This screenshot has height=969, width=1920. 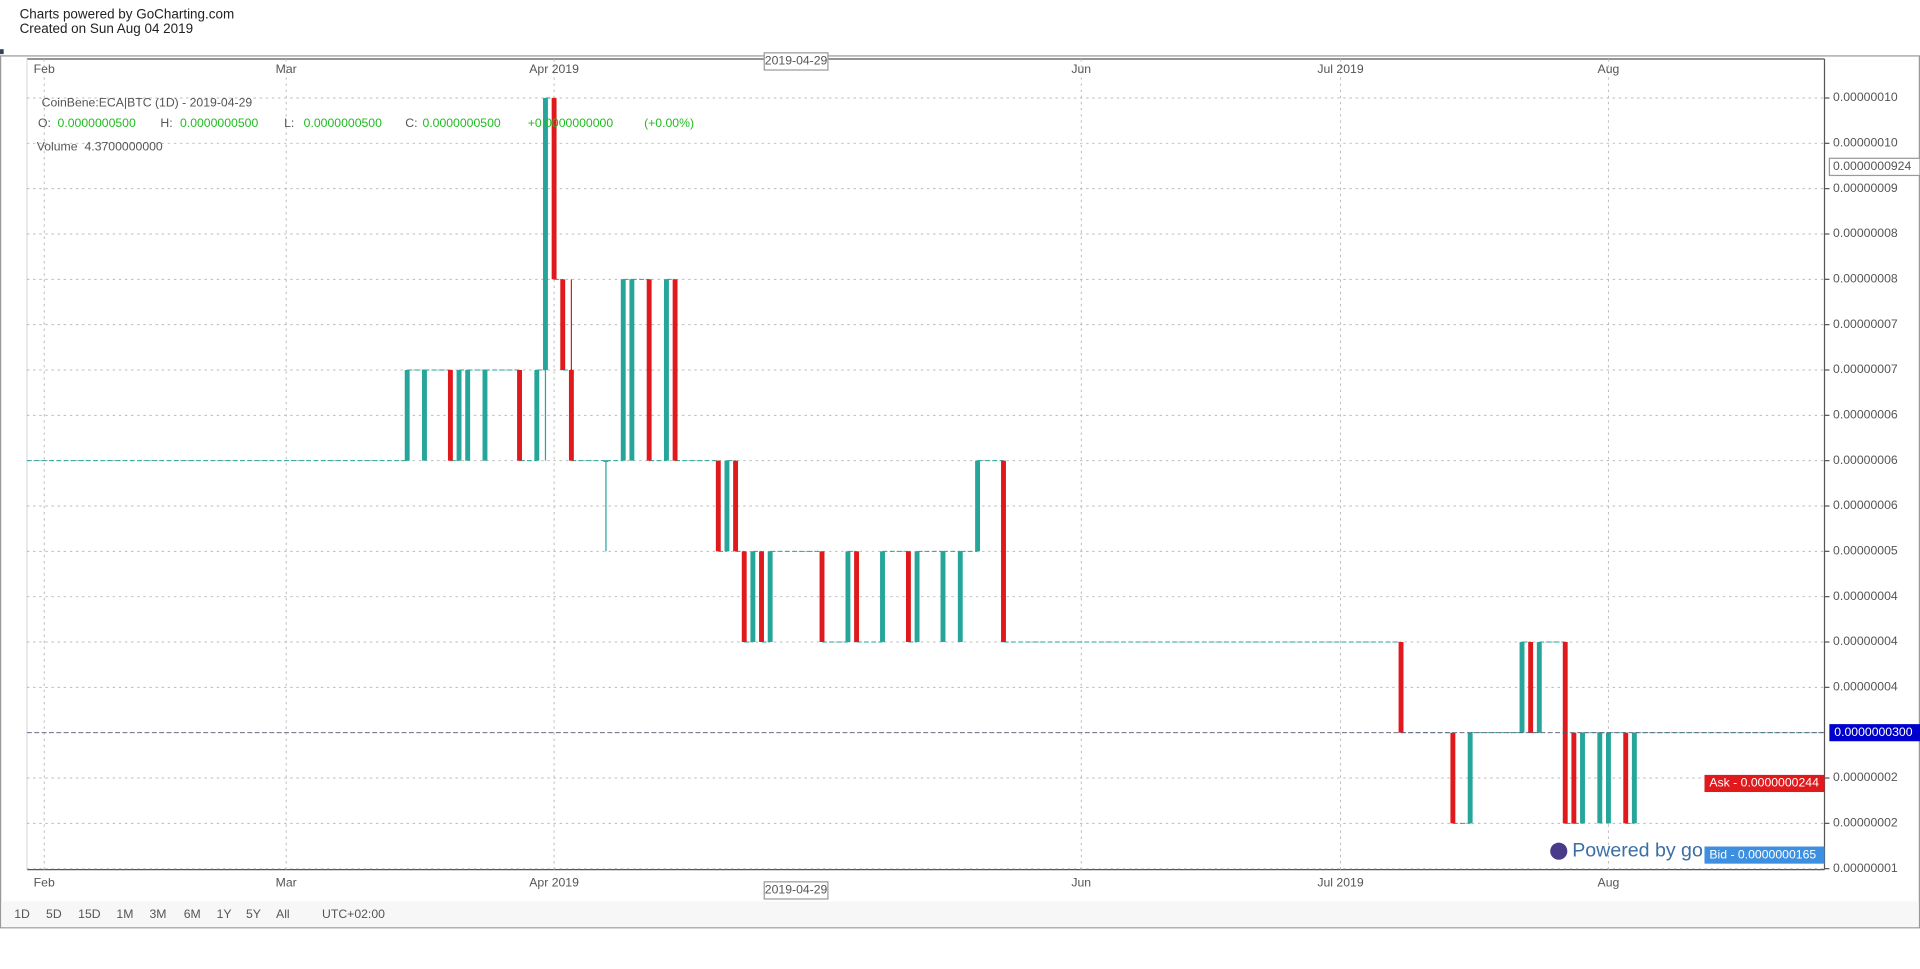 I want to click on watermark: Powered by go, so click(x=1637, y=850).